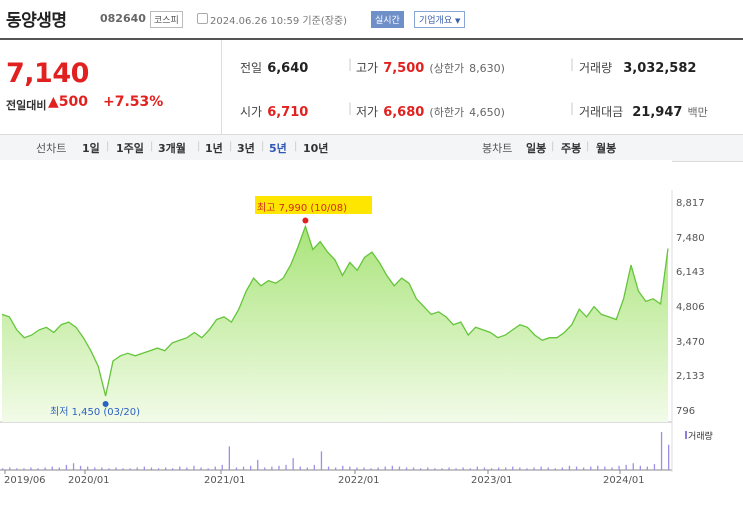 This screenshot has height=510, width=743. What do you see at coordinates (606, 148) in the screenshot?
I see `candle-monthly: 월봉` at bounding box center [606, 148].